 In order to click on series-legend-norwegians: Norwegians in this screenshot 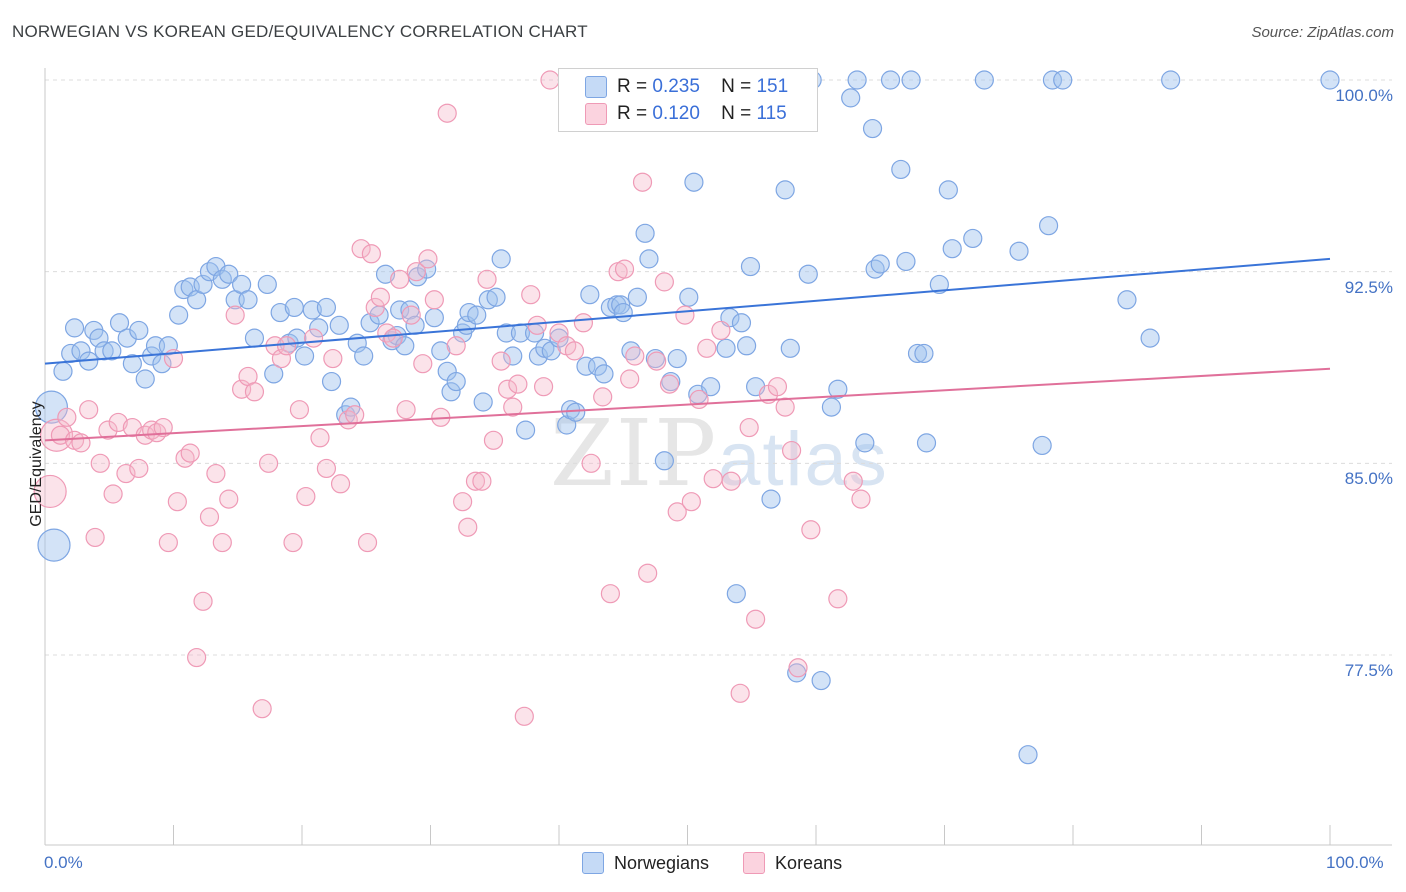, I will do `click(645, 863)`.